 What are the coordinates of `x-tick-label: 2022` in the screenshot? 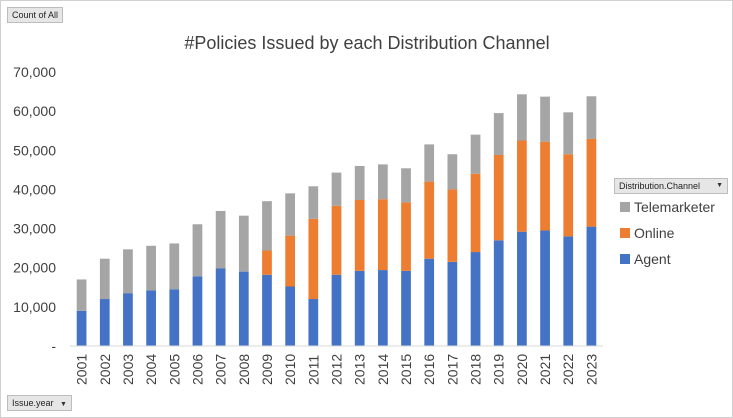 It's located at (568, 369).